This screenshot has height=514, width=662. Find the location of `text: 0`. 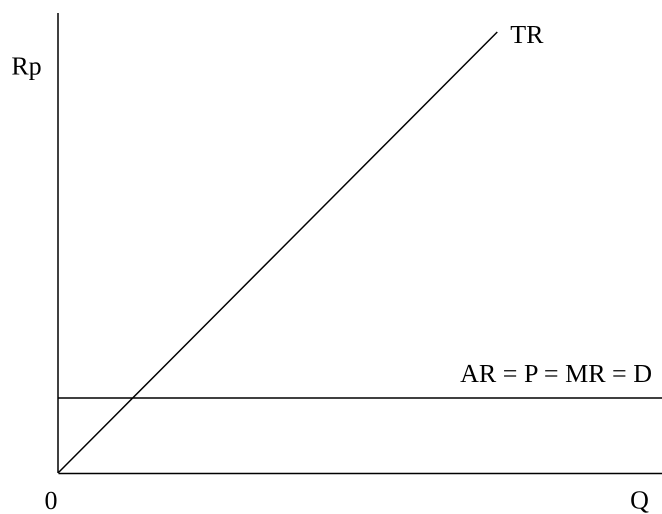

text: 0 is located at coordinates (51, 500).